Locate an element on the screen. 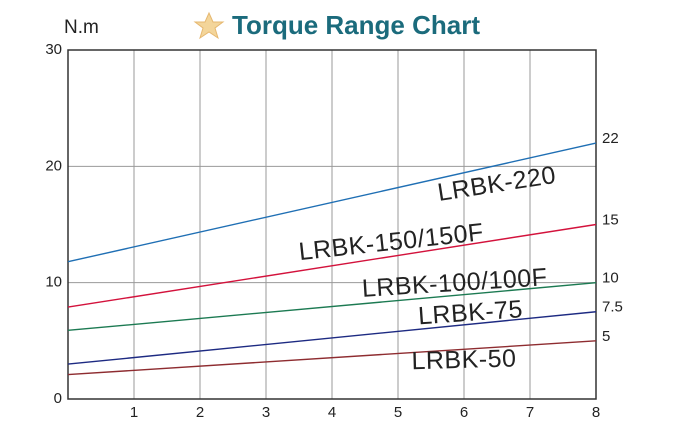 Image resolution: width=683 pixels, height=428 pixels. y-tick-label: 20 is located at coordinates (53, 165).